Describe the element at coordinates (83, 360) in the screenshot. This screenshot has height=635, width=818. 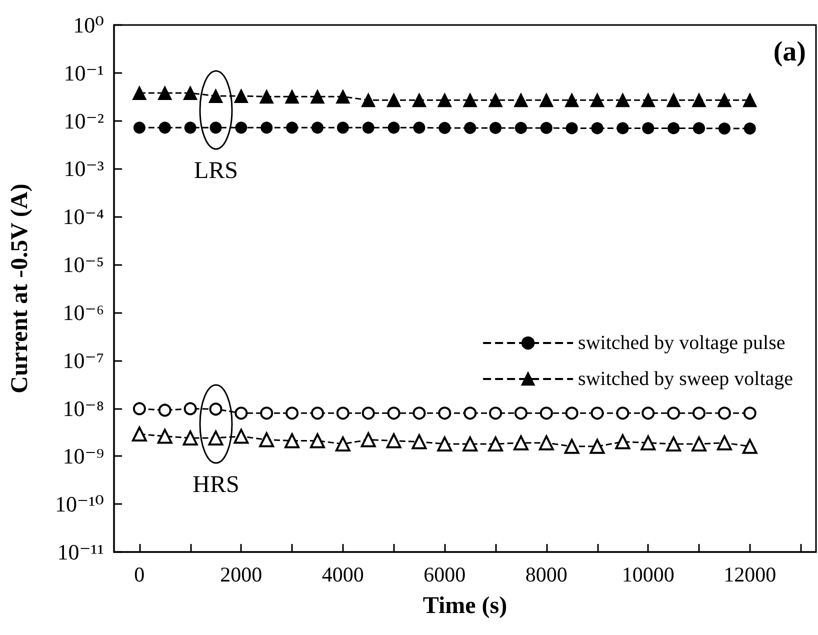
I see `y-tick-label: 10⁻⁷` at that location.